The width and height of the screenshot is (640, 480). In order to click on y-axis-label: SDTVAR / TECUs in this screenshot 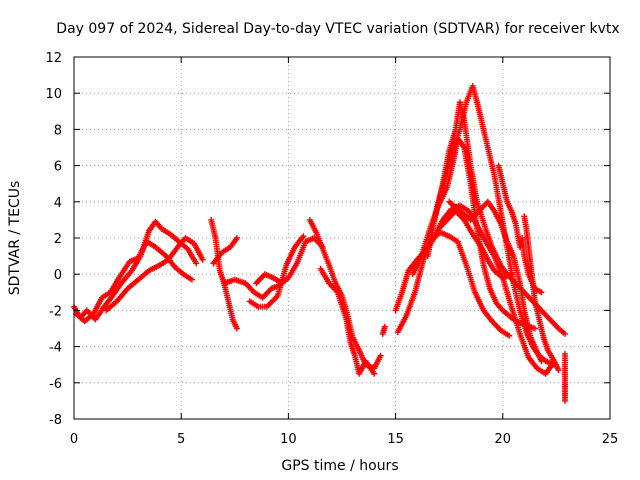, I will do `click(15, 238)`.